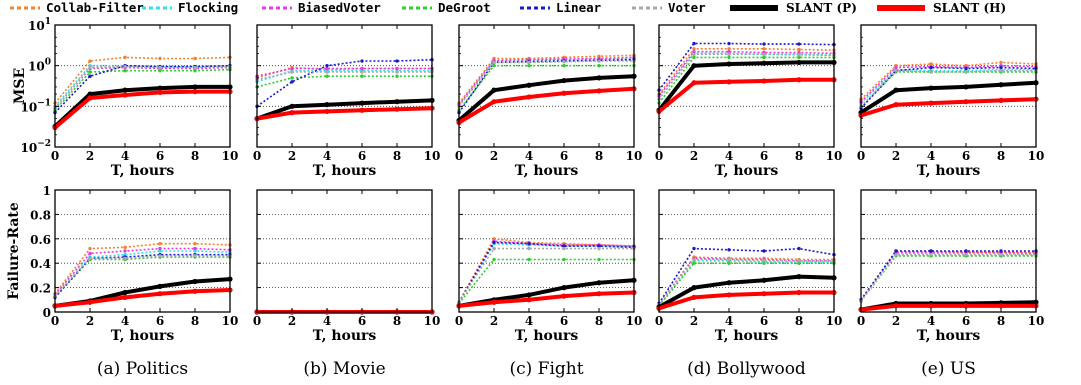  What do you see at coordinates (48, 63) in the screenshot?
I see `y-tick-exponent: 0` at bounding box center [48, 63].